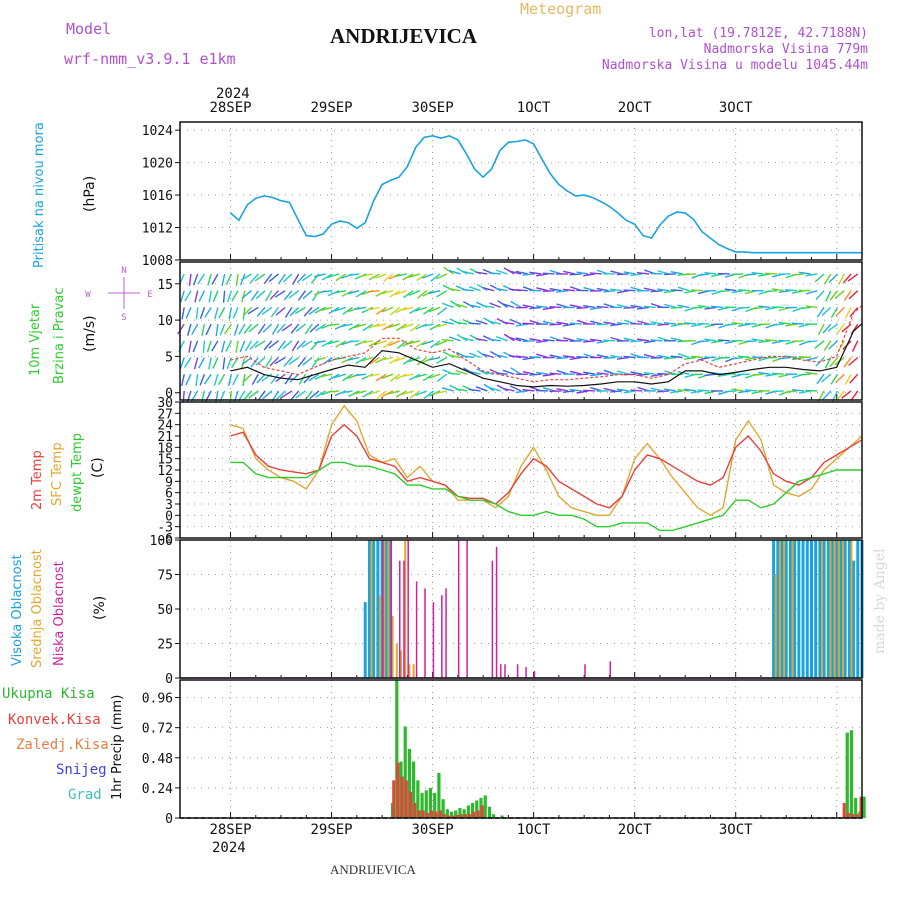  What do you see at coordinates (169, 679) in the screenshot?
I see `y-tick-label: 0` at bounding box center [169, 679].